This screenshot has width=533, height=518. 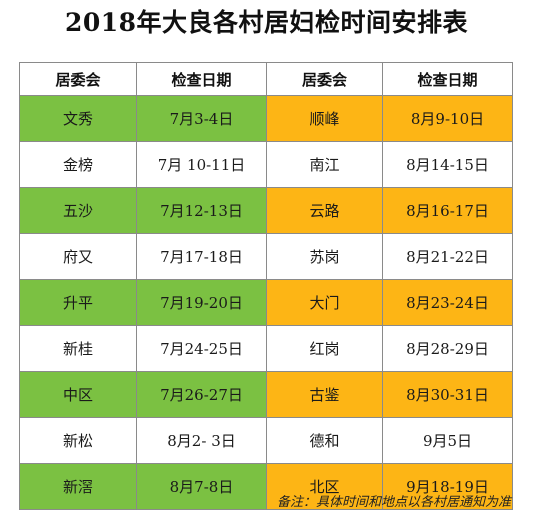 What do you see at coordinates (201, 79) in the screenshot?
I see `header-date-left: 检查日期` at bounding box center [201, 79].